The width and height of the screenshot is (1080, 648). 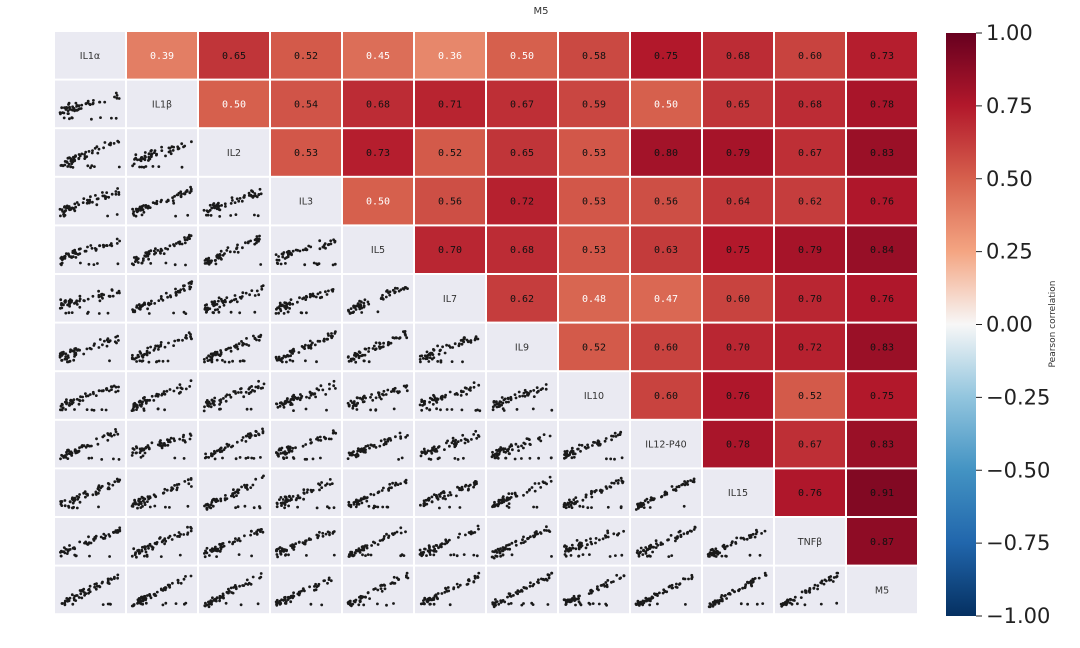 What do you see at coordinates (1018, 616) in the screenshot?
I see `colorbar-tick-label: −1.00` at bounding box center [1018, 616].